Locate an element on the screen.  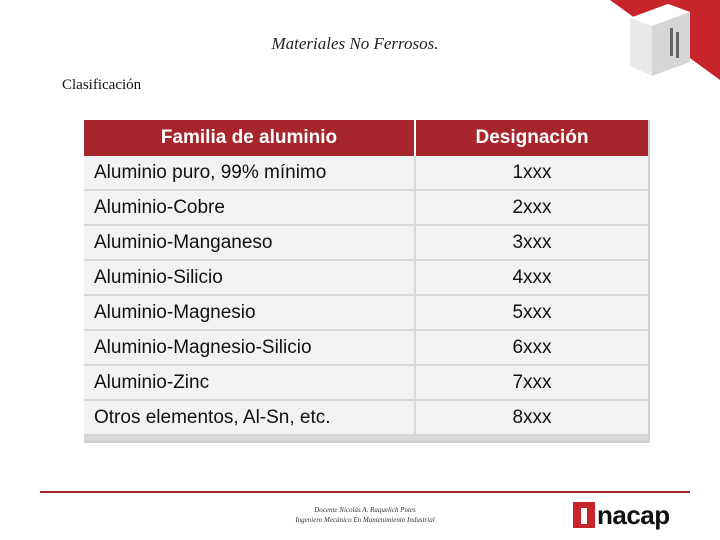
table-row: Aluminio-Zinc 7xxx is located at coordinates (366, 383).